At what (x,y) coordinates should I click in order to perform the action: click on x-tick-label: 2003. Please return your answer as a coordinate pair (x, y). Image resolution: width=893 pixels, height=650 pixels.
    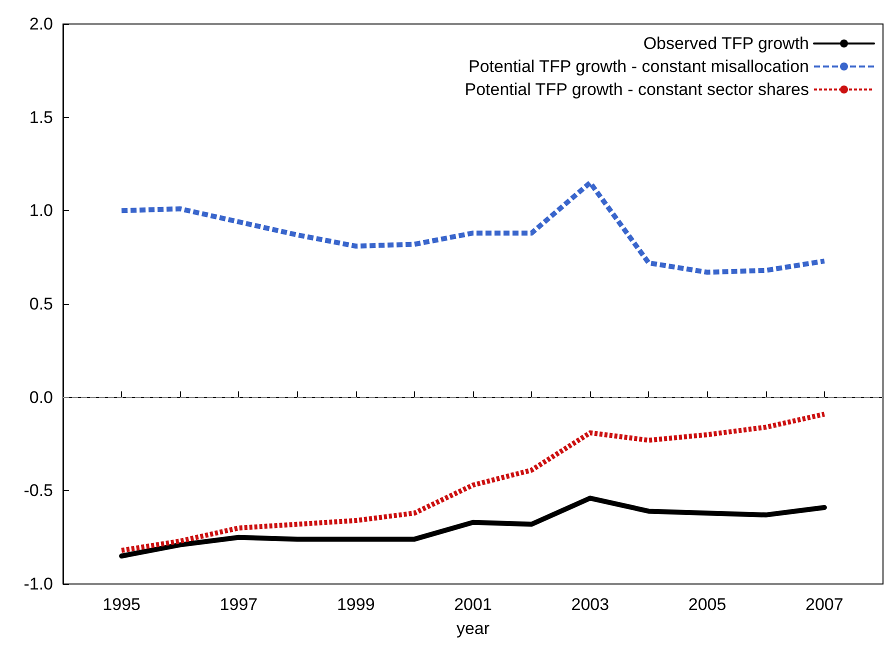
    Looking at the image, I should click on (590, 604).